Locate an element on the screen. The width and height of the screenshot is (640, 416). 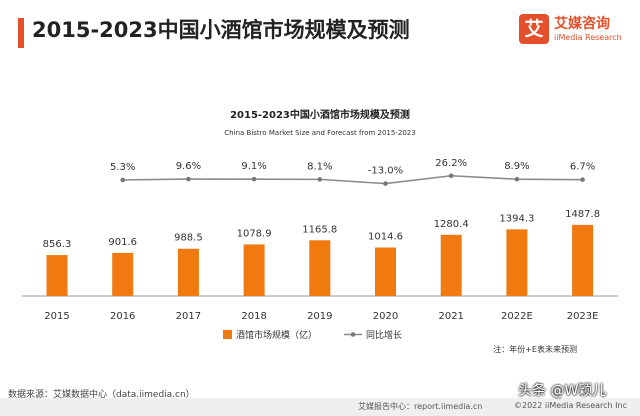
growth-value-label: 5.3% is located at coordinates (122, 167).